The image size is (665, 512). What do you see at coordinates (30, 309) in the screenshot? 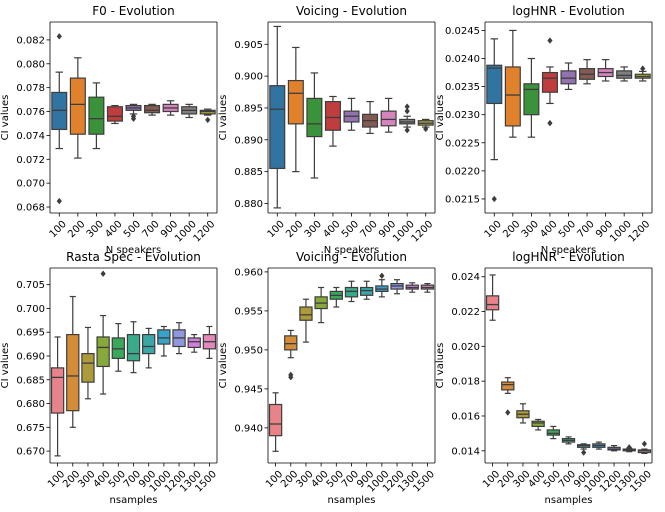
I see `y-tick-label: 0.700` at bounding box center [30, 309].